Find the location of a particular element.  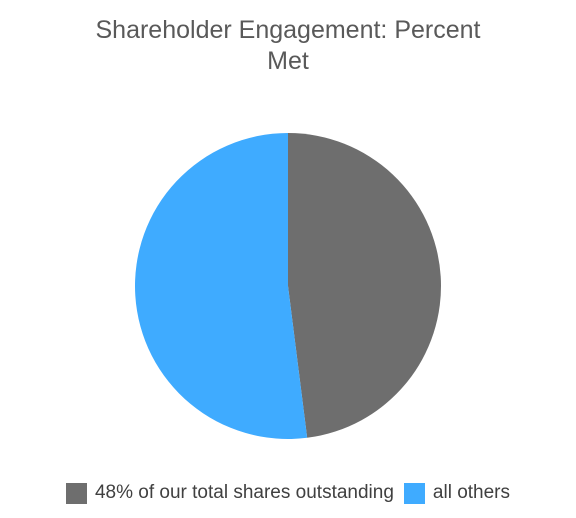

legend-label: 48% of our total shares outstanding is located at coordinates (244, 492).